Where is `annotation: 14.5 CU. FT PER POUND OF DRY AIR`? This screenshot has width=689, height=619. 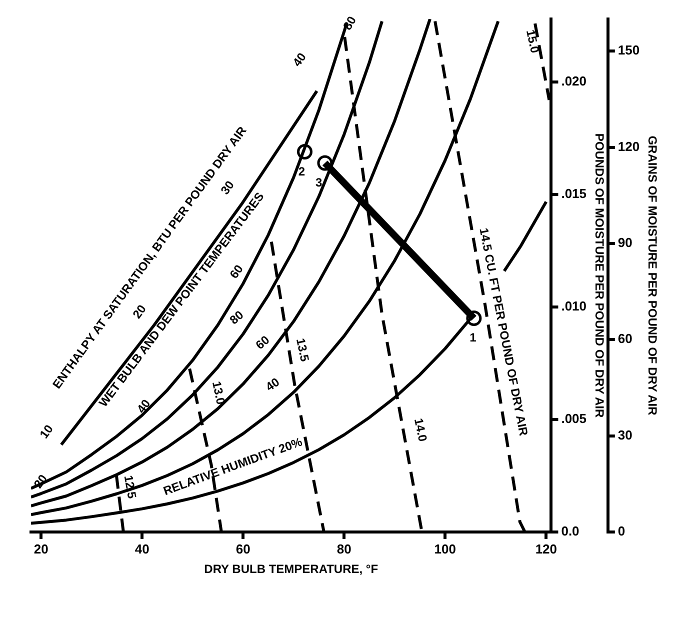
annotation: 14.5 CU. FT PER POUND OF DRY AIR is located at coordinates (503, 332).